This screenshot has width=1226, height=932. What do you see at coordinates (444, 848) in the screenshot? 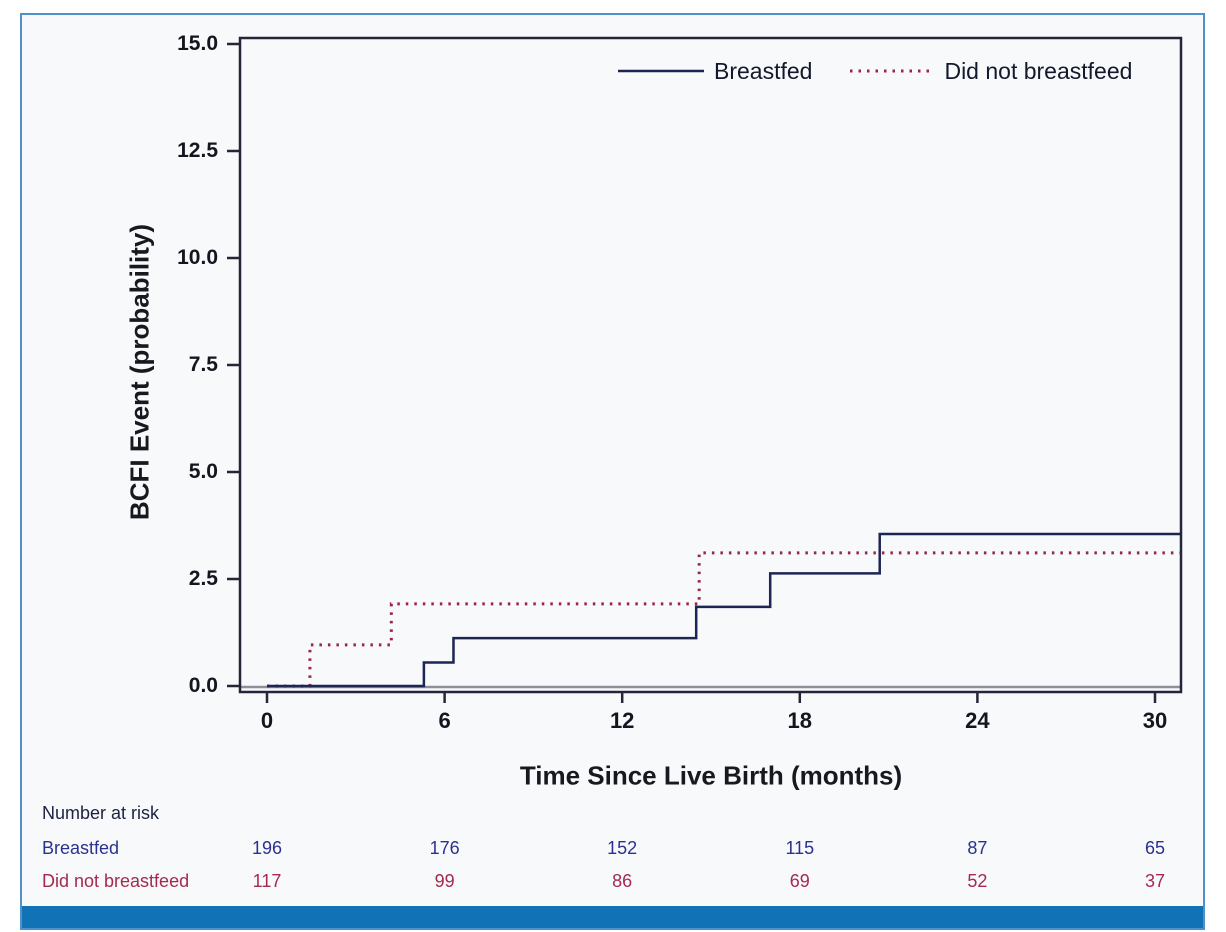
I see `risk-value: 176` at bounding box center [444, 848].